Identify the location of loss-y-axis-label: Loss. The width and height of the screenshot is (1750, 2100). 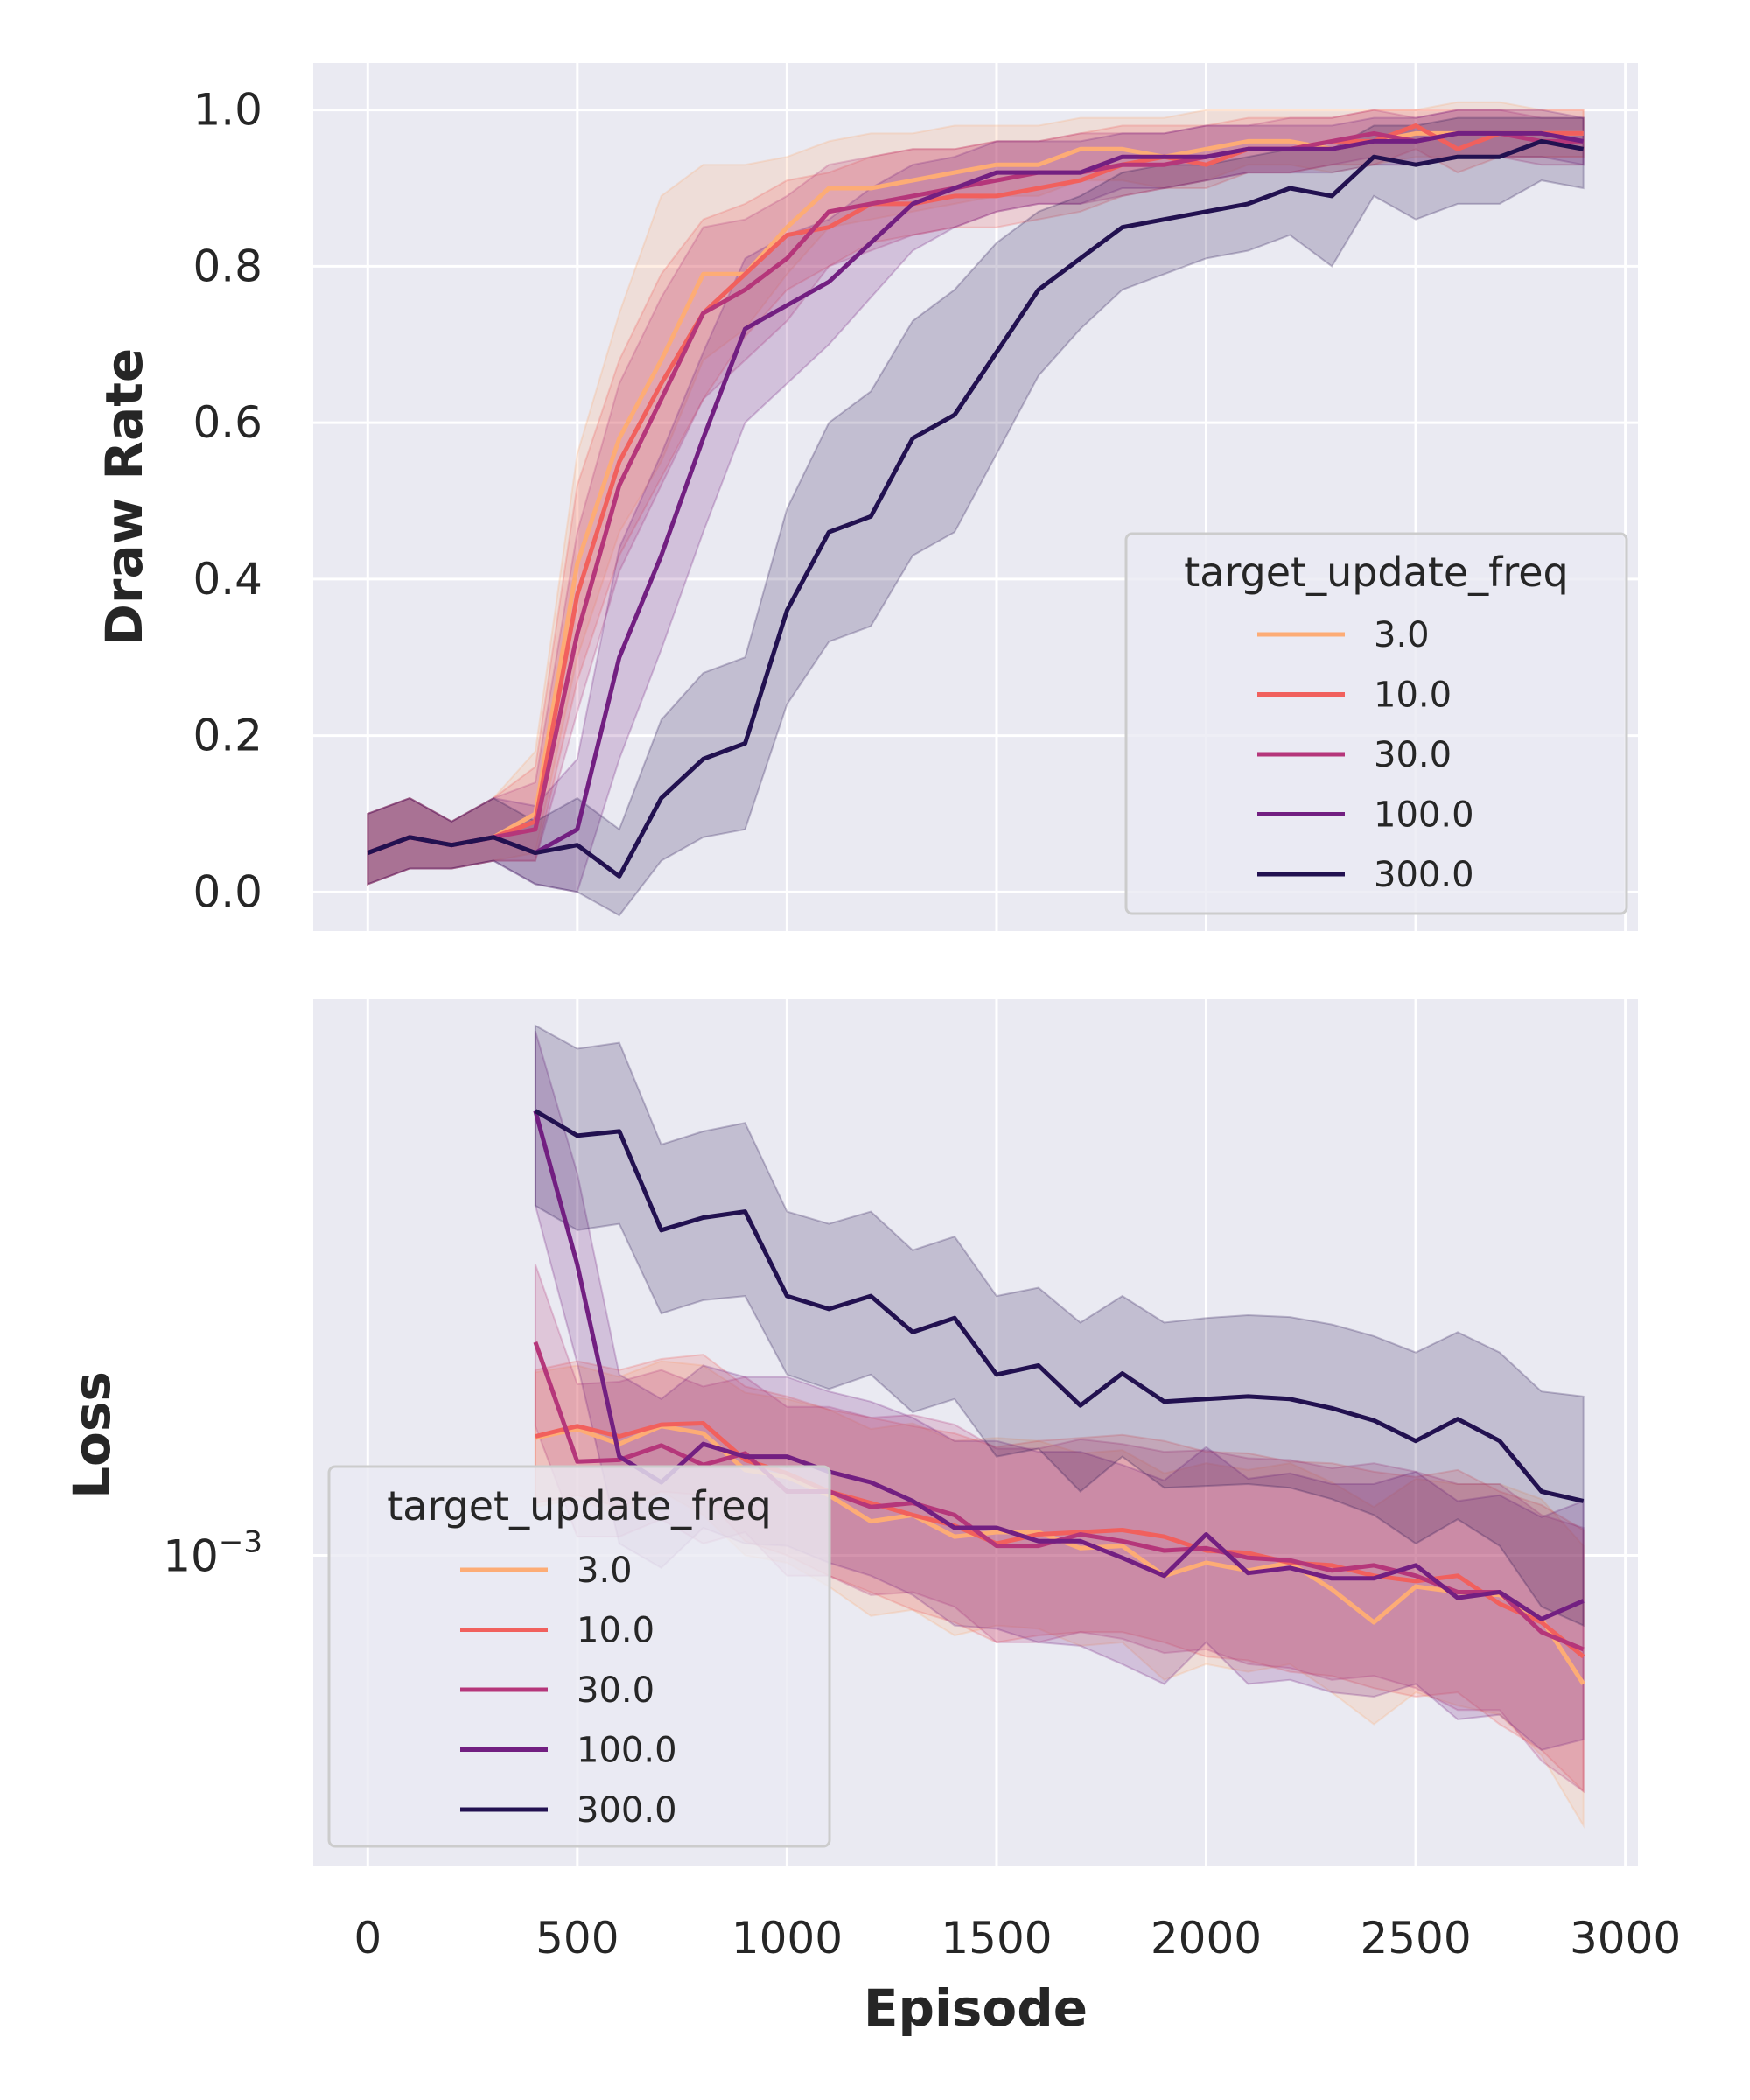
(92, 1435).